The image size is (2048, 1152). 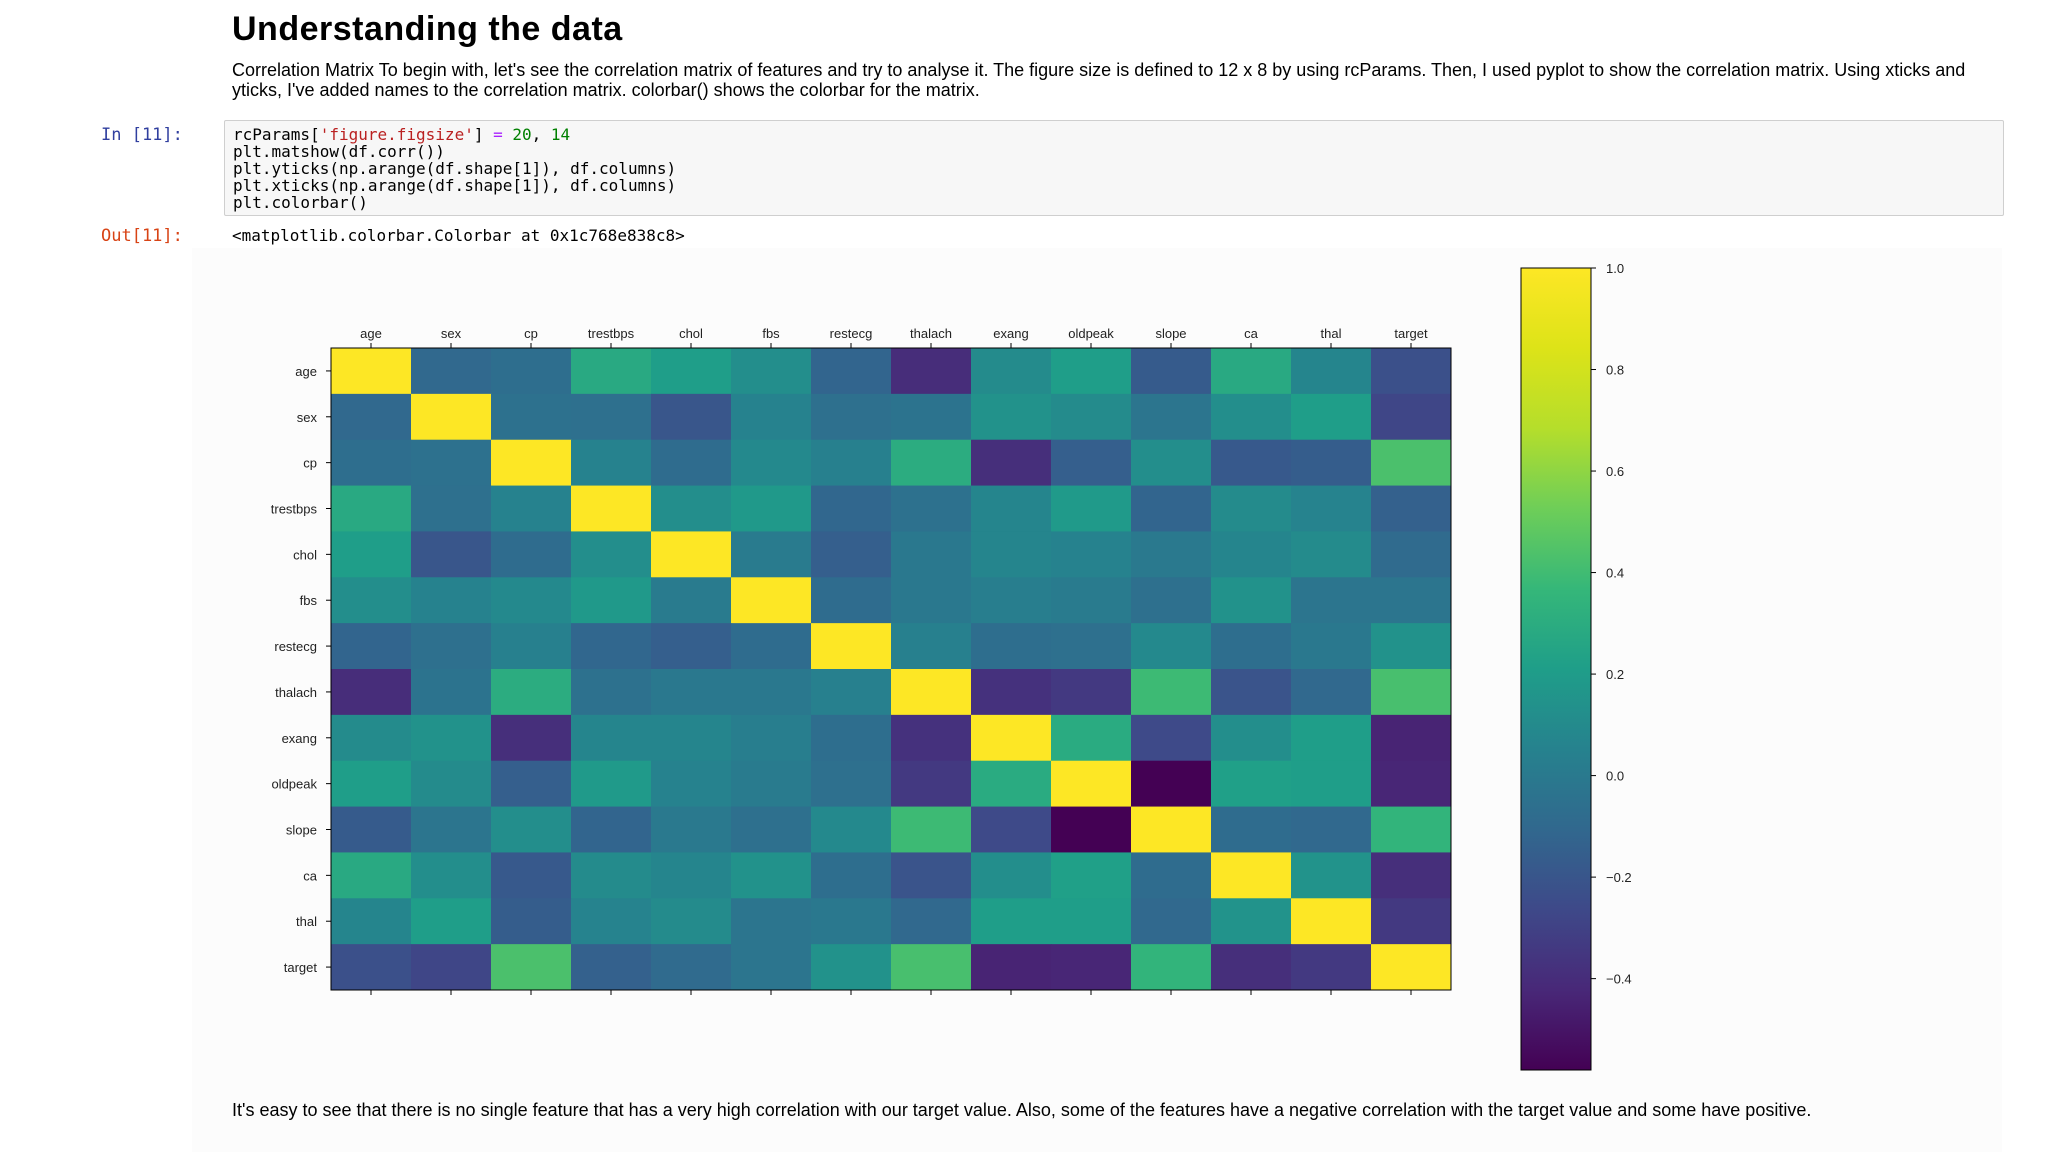 What do you see at coordinates (1615, 370) in the screenshot?
I see `colorbar-tick-label: 0.8` at bounding box center [1615, 370].